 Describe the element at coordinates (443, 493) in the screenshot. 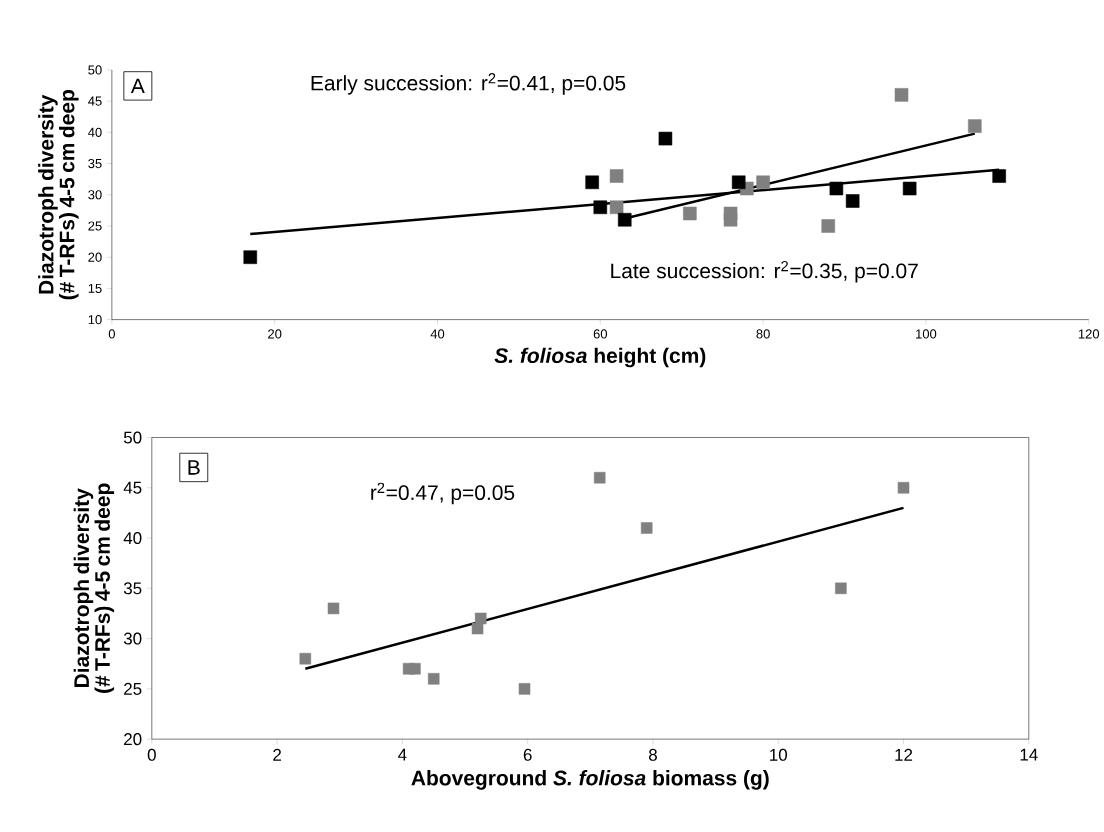

I see `annotation: r$^{2}$=0.47, p=0.05` at that location.